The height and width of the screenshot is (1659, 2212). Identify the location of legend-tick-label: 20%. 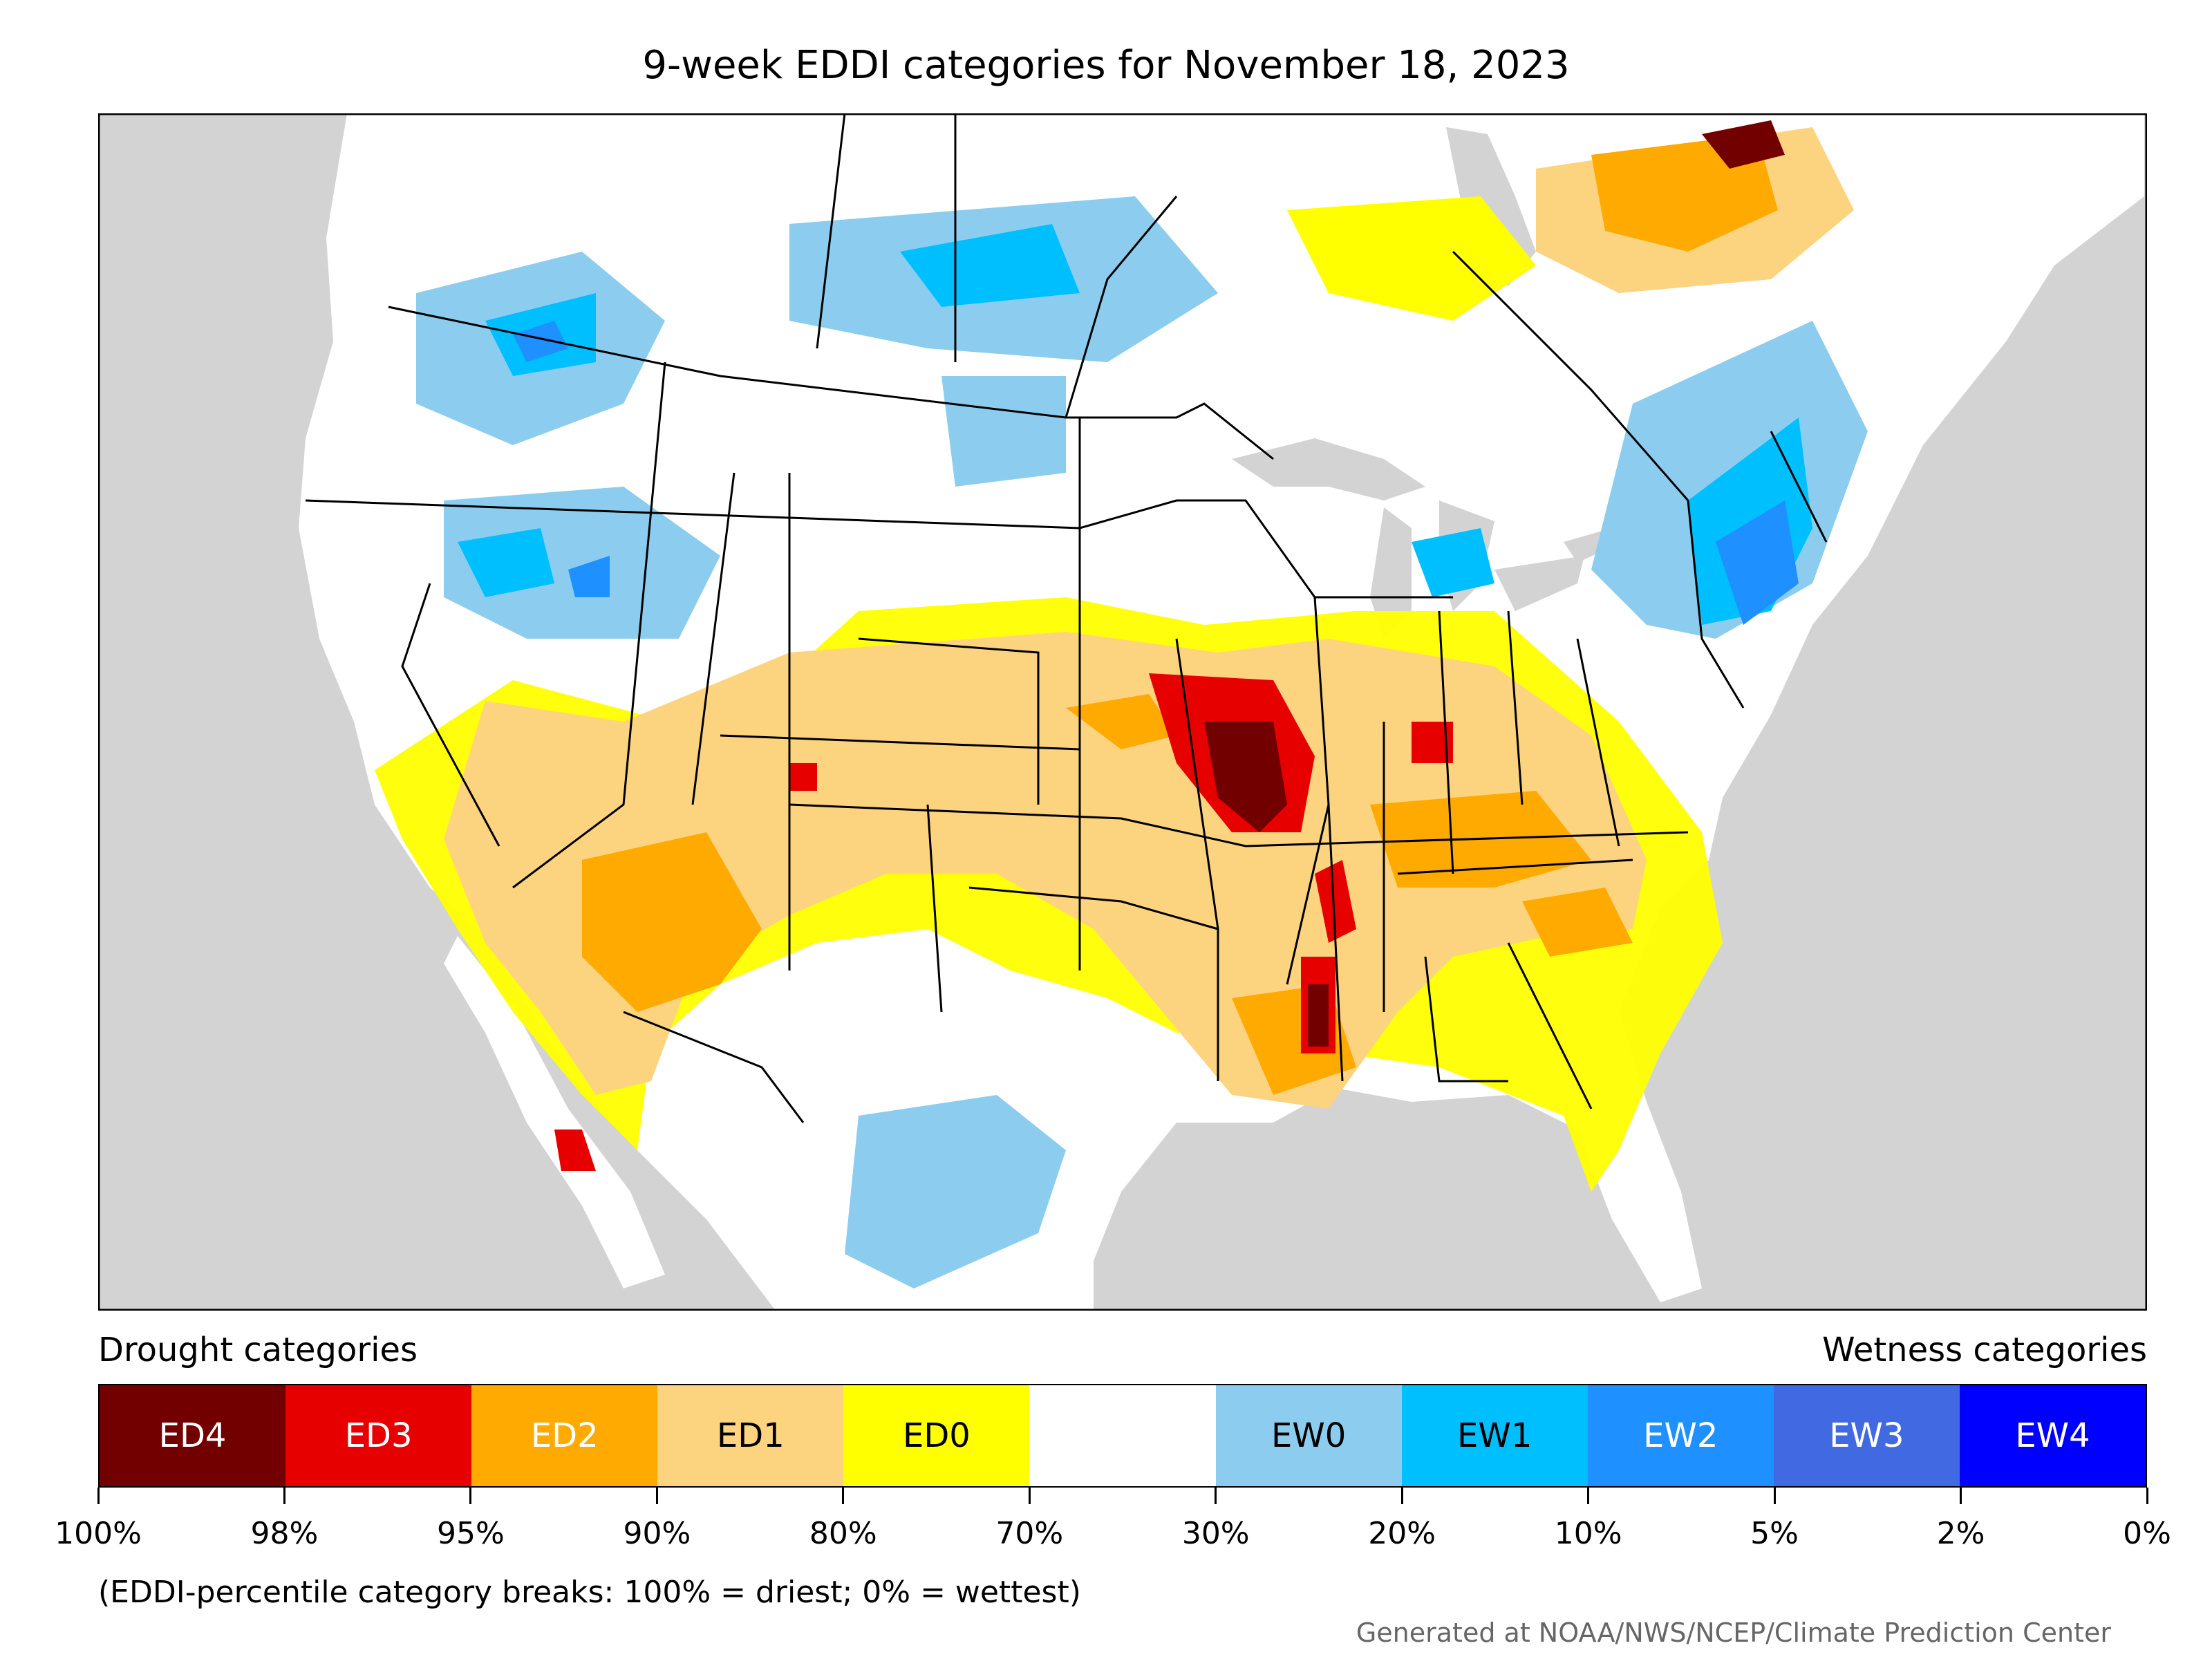
(1402, 1534).